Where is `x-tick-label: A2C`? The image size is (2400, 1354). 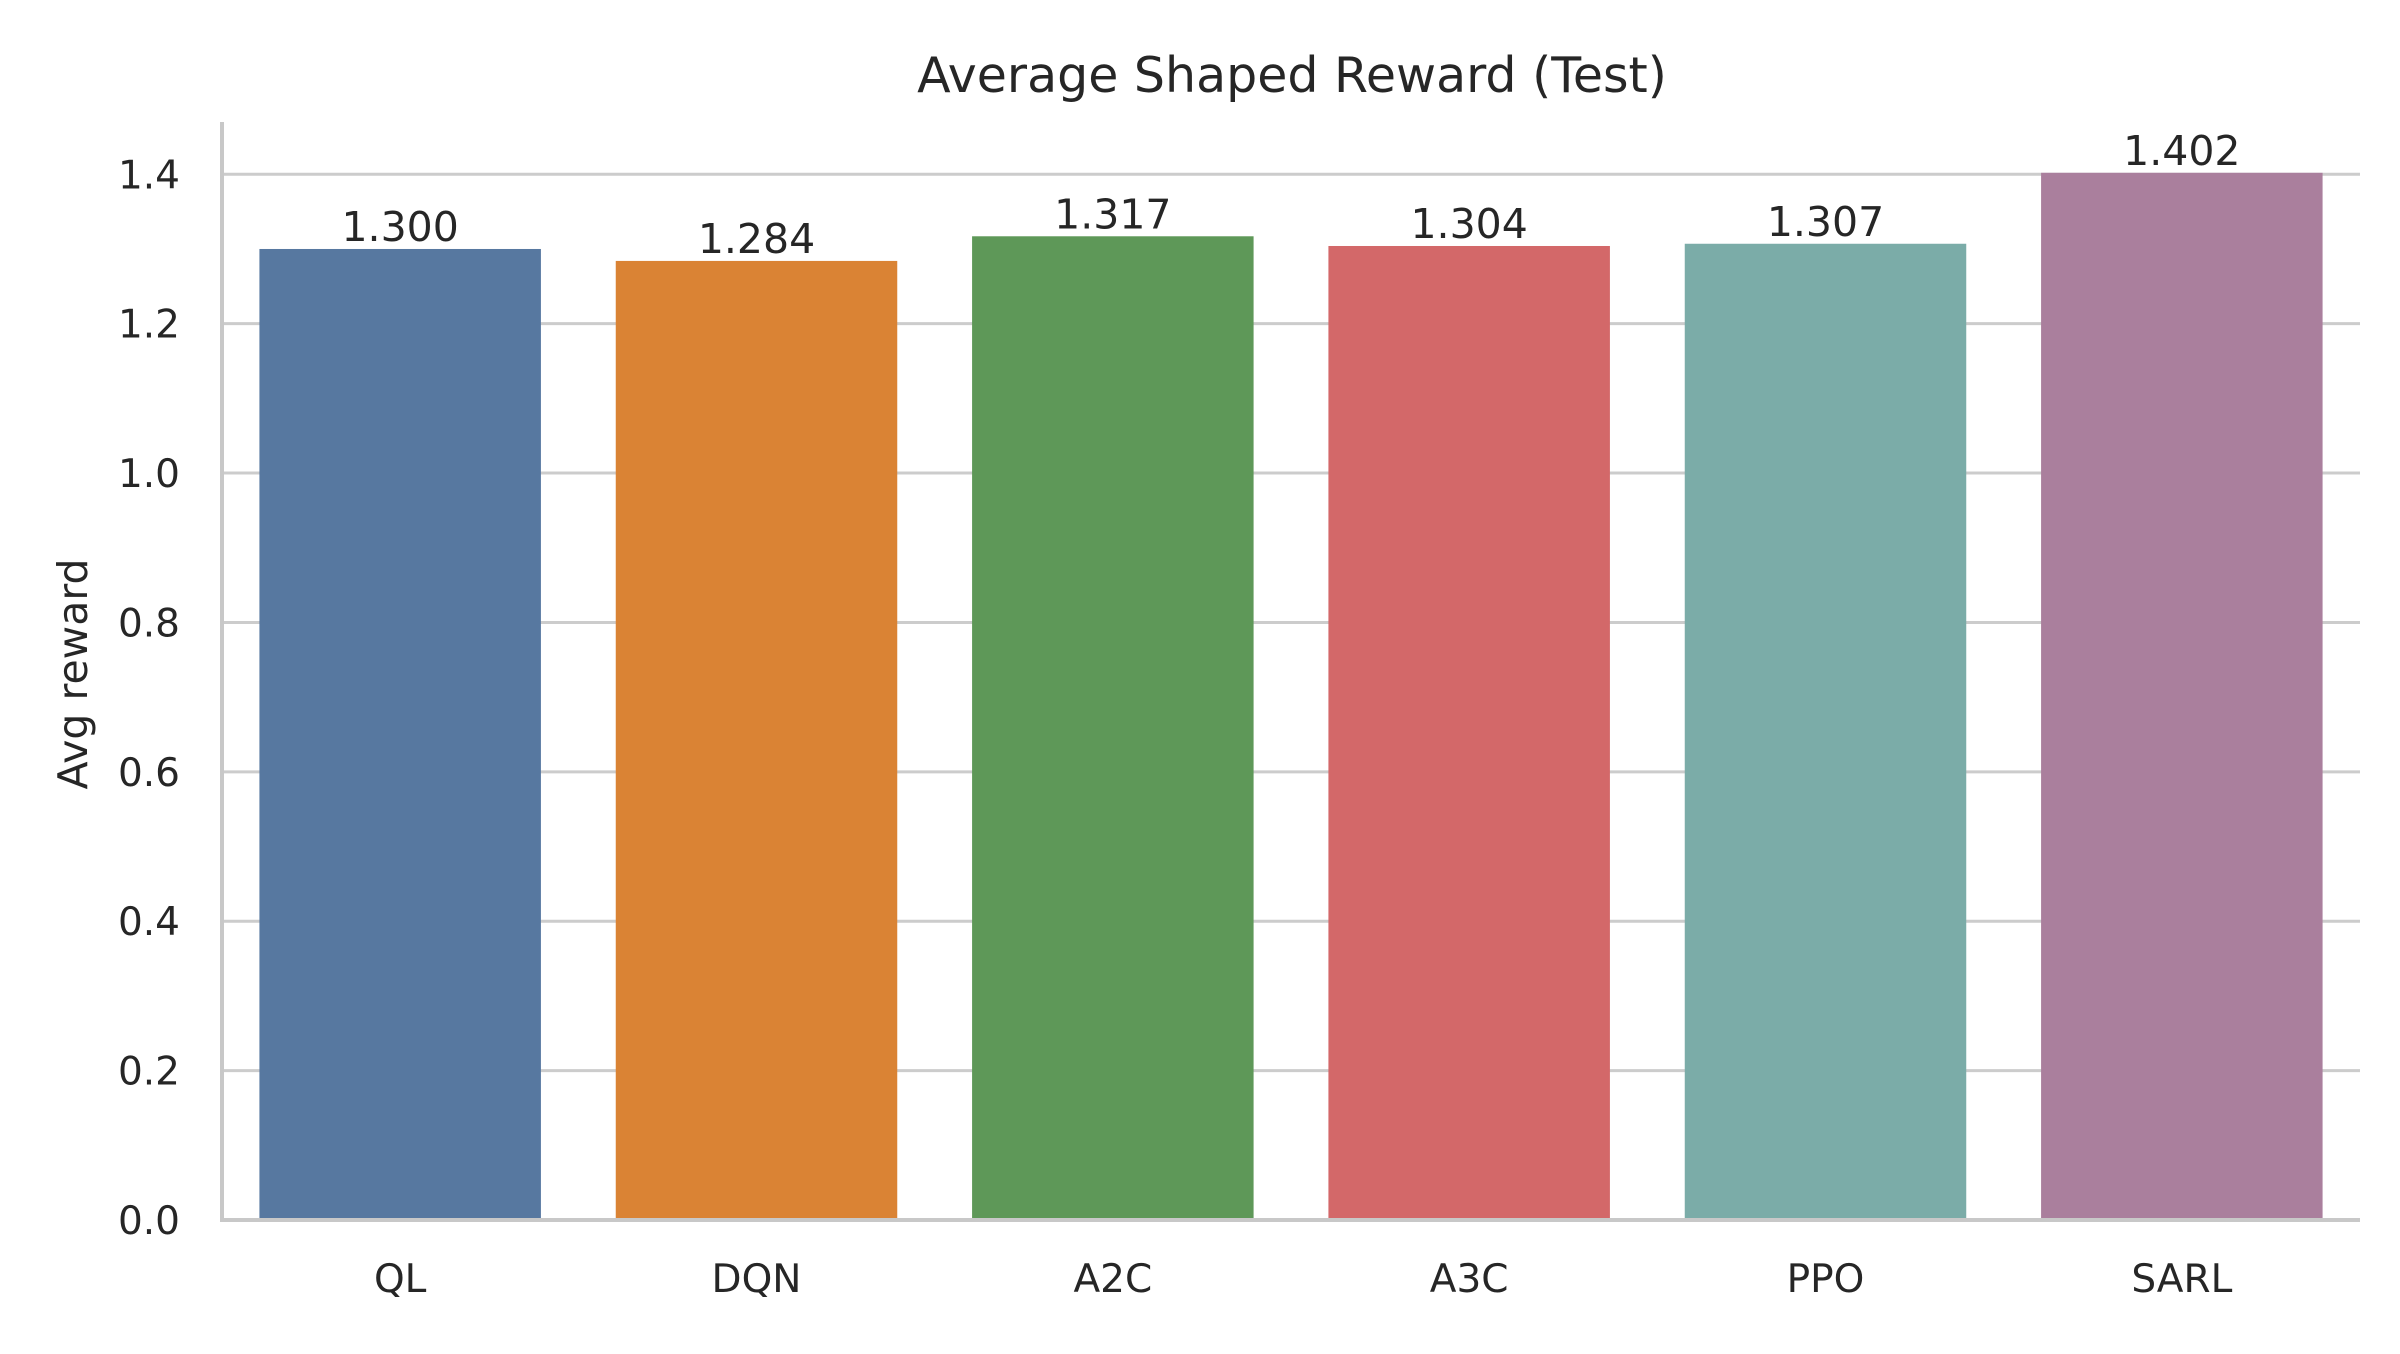 x-tick-label: A2C is located at coordinates (1112, 1279).